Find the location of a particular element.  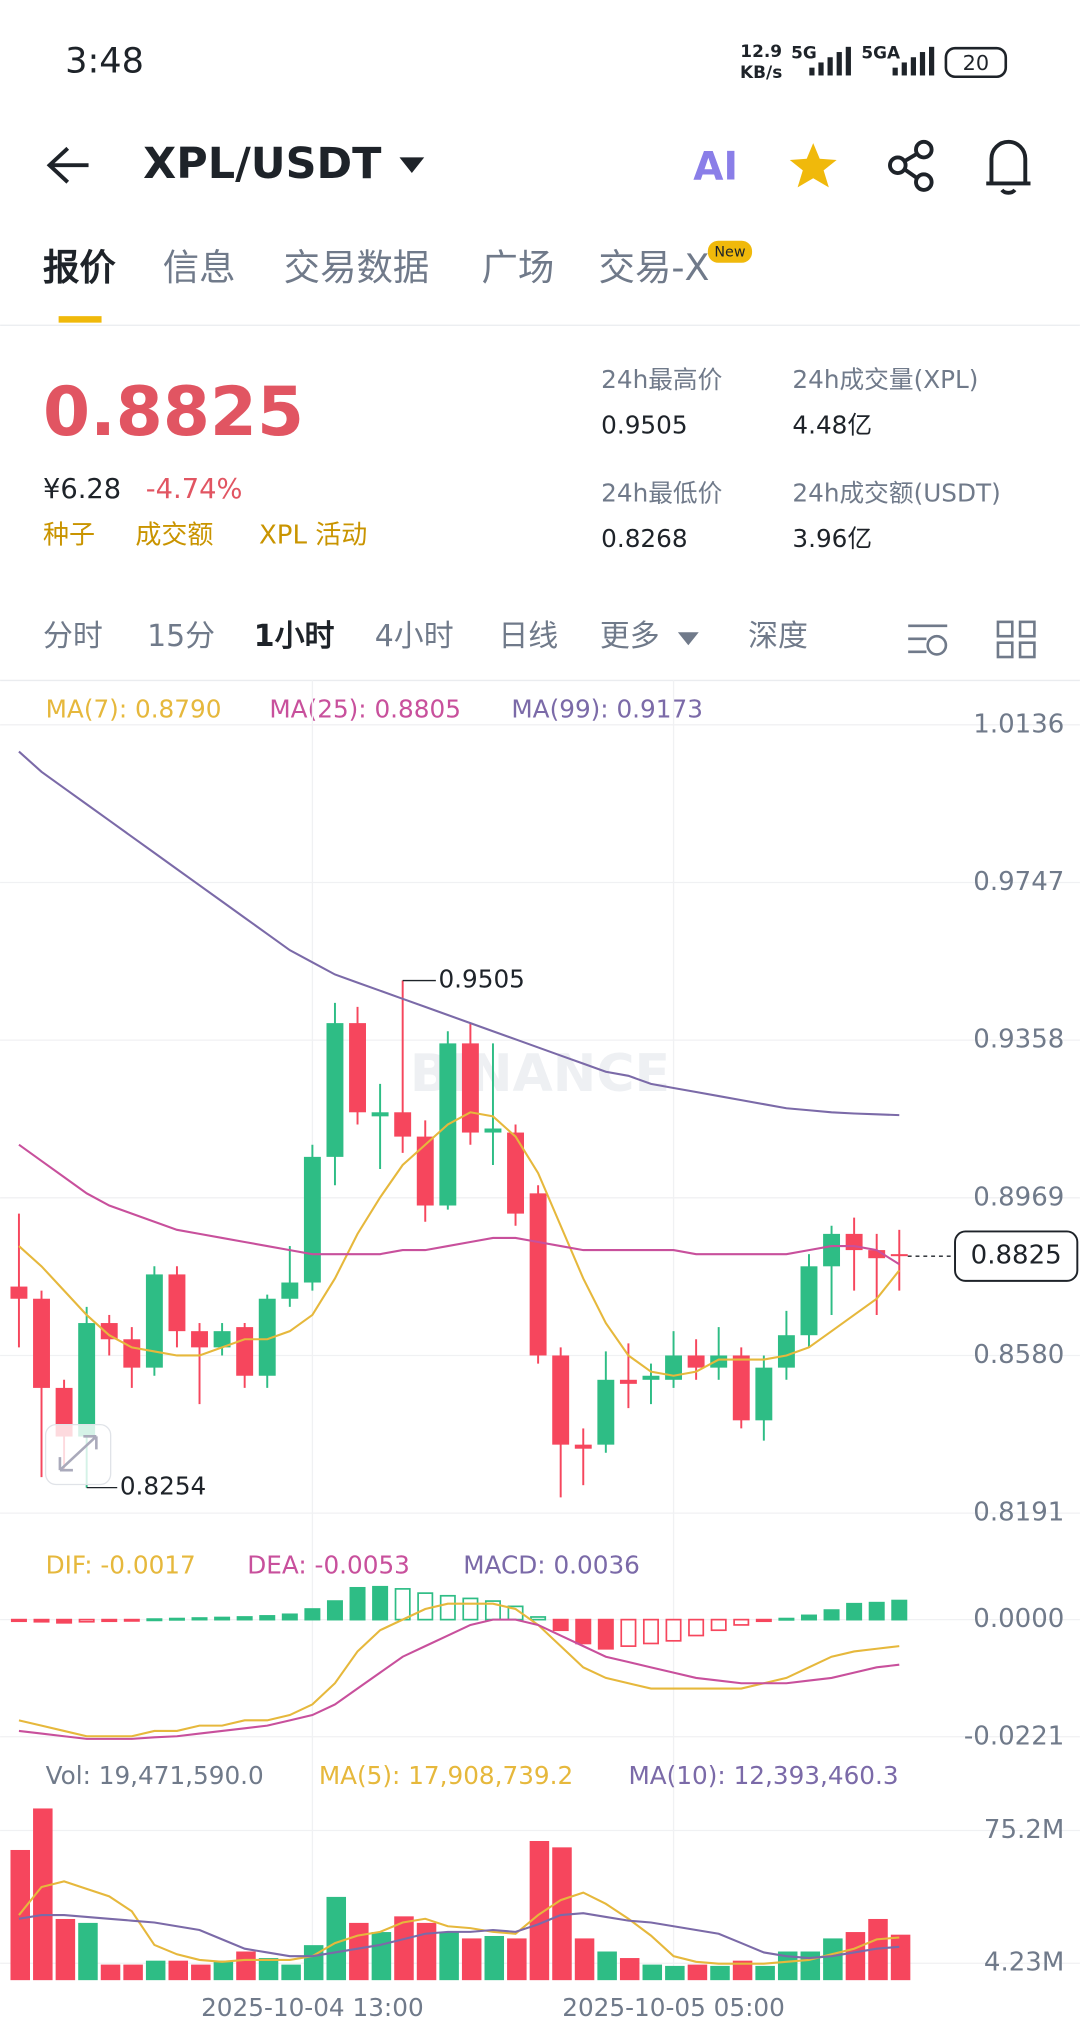

interval-tab: 深度 is located at coordinates (778, 636).